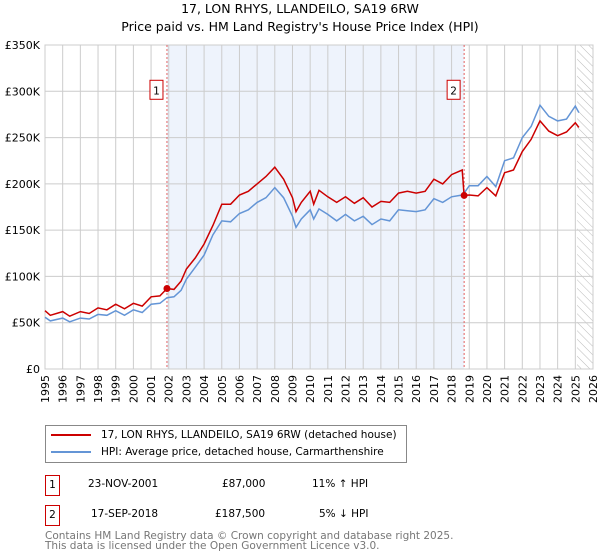  I want to click on x-tick-label: 2021, so click(505, 389).